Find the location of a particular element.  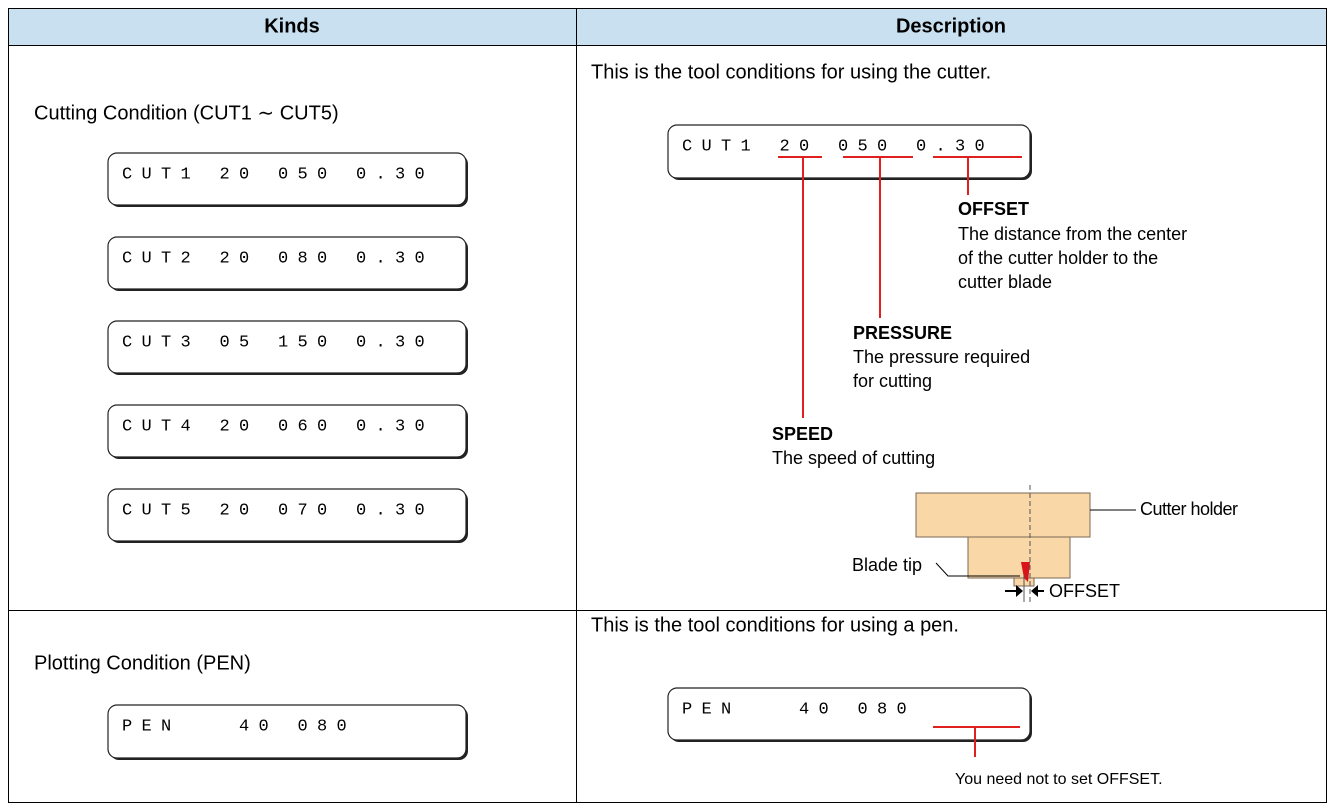

callout-text: The pressure required is located at coordinates (941, 357).